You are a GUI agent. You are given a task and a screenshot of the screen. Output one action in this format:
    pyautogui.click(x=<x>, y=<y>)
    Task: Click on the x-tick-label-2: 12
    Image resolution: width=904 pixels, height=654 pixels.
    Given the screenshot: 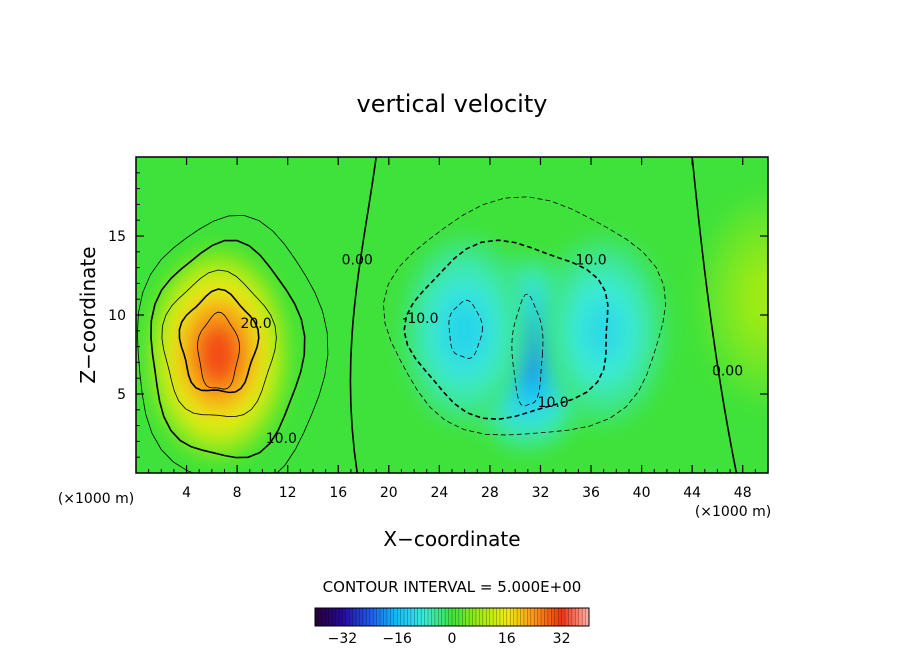 What is the action you would take?
    pyautogui.click(x=288, y=493)
    